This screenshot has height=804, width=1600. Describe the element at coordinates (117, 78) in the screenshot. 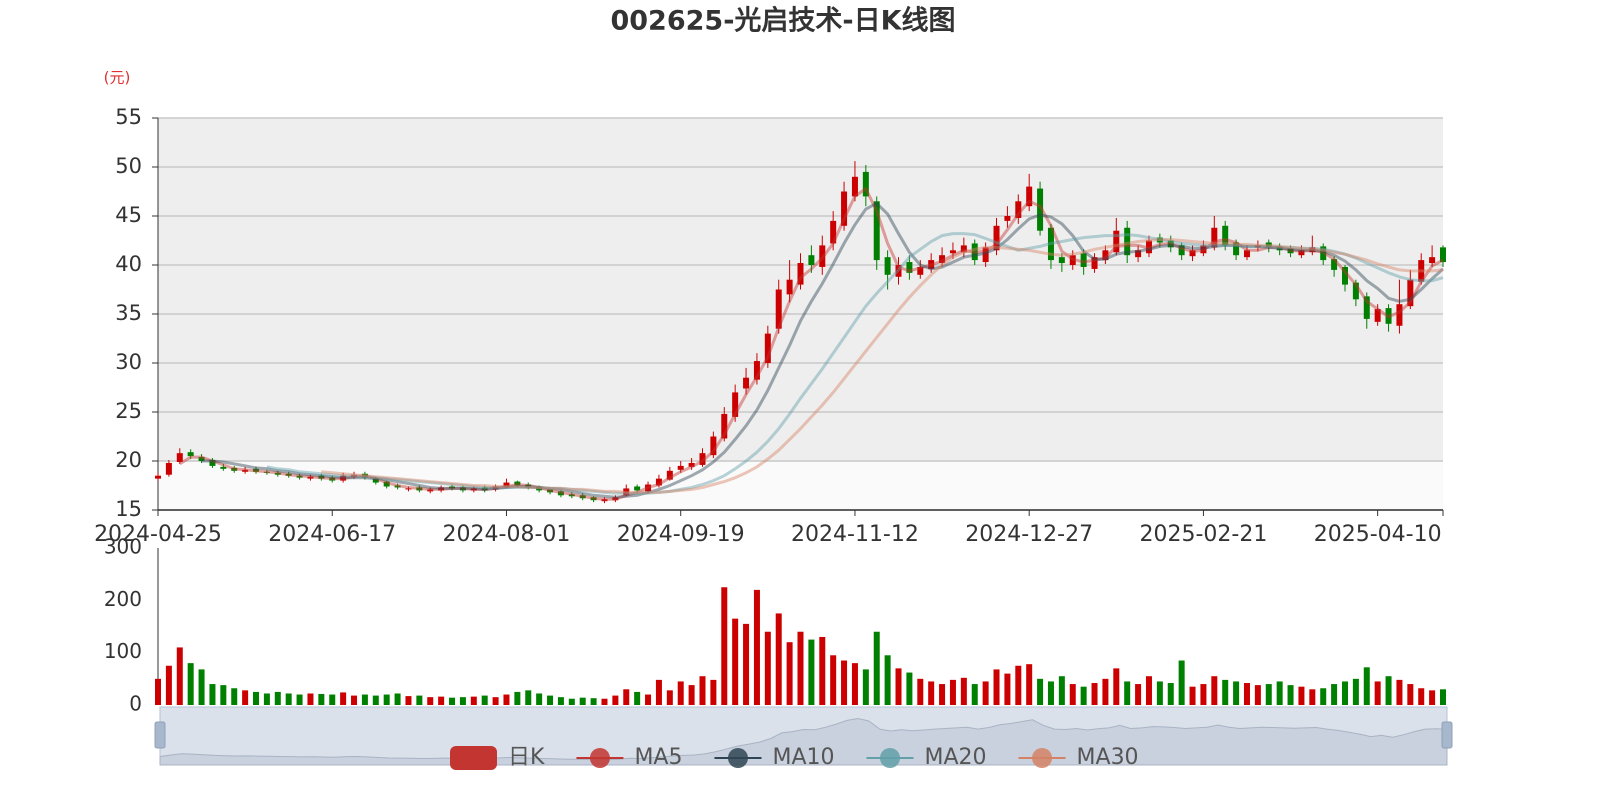

I see `y-unit: (元)` at that location.